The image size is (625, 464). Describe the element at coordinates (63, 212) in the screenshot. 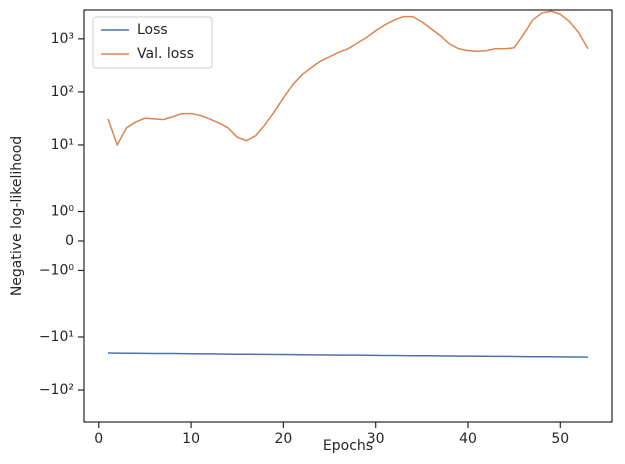

I see `y-tick-label: 10⁰` at that location.